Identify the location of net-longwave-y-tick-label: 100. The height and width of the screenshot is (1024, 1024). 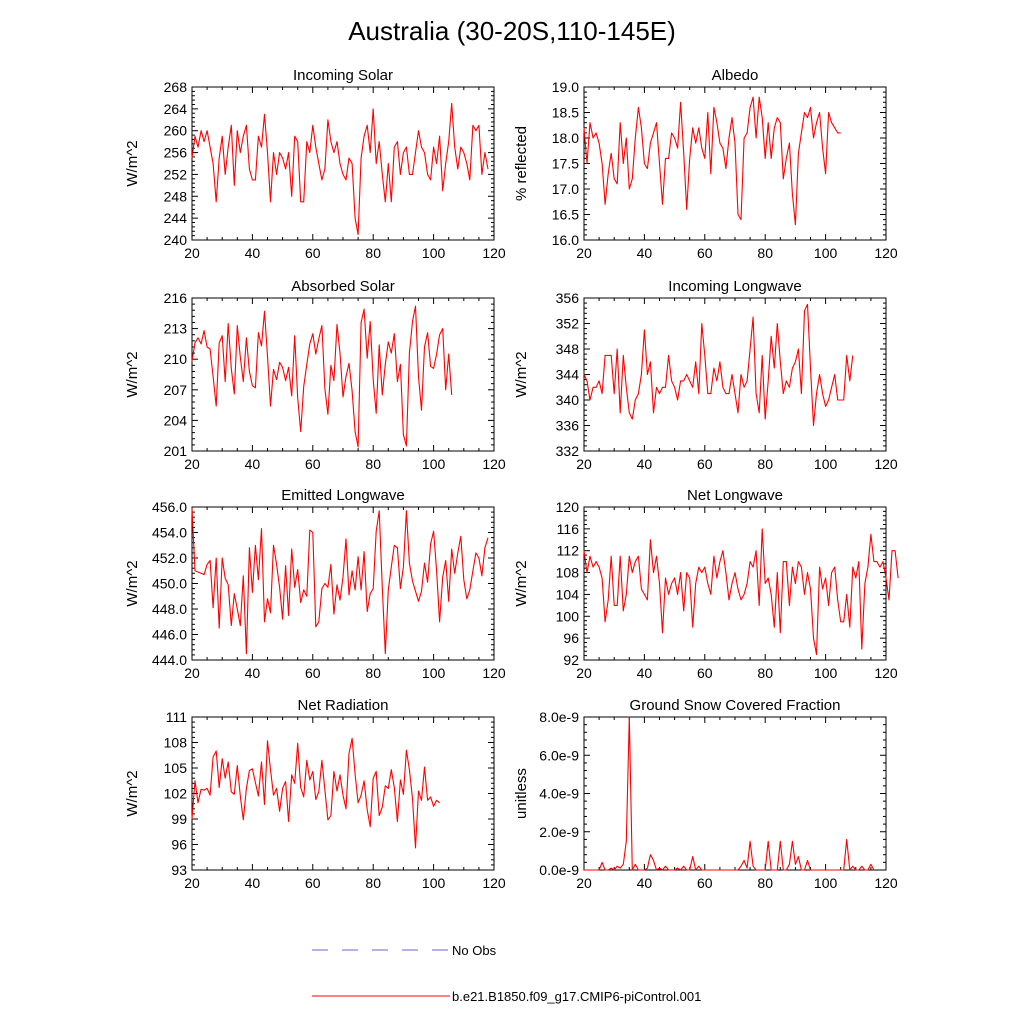
(568, 616).